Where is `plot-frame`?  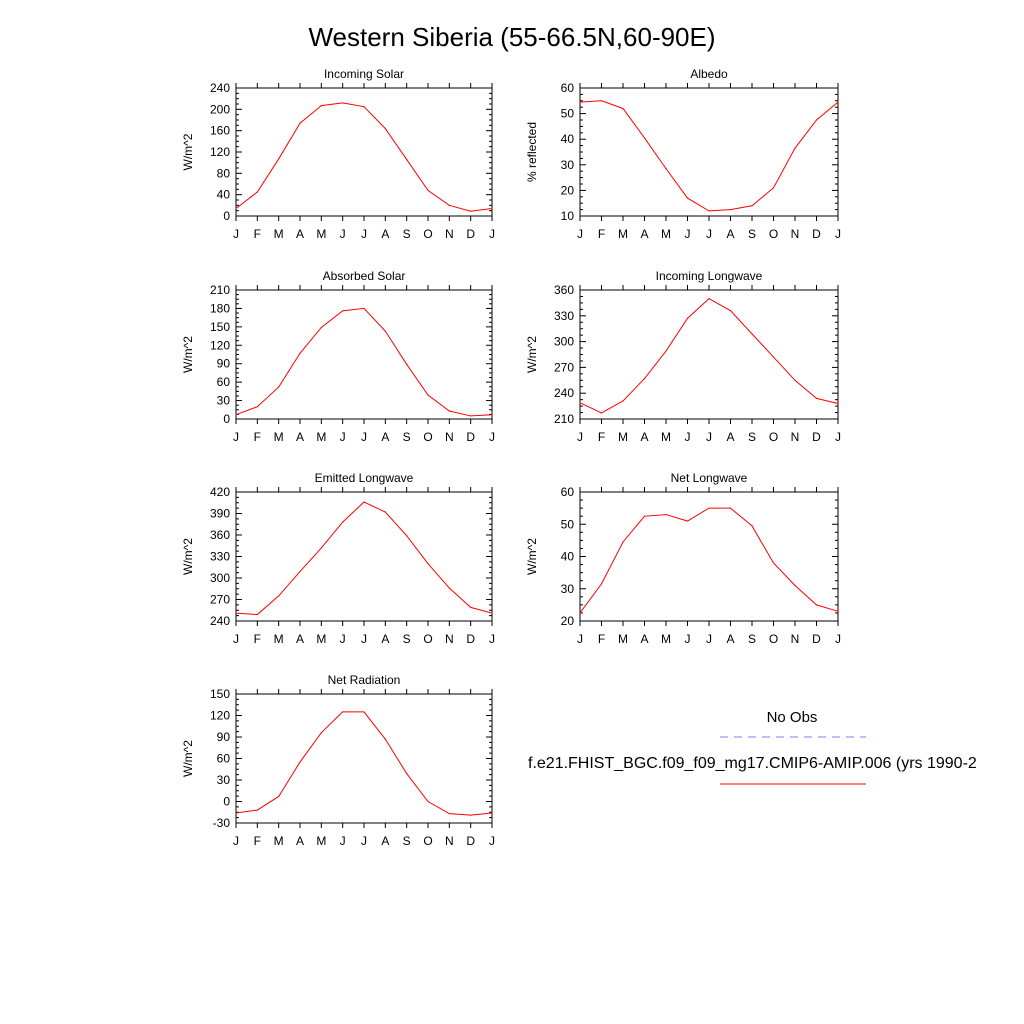 plot-frame is located at coordinates (709, 354).